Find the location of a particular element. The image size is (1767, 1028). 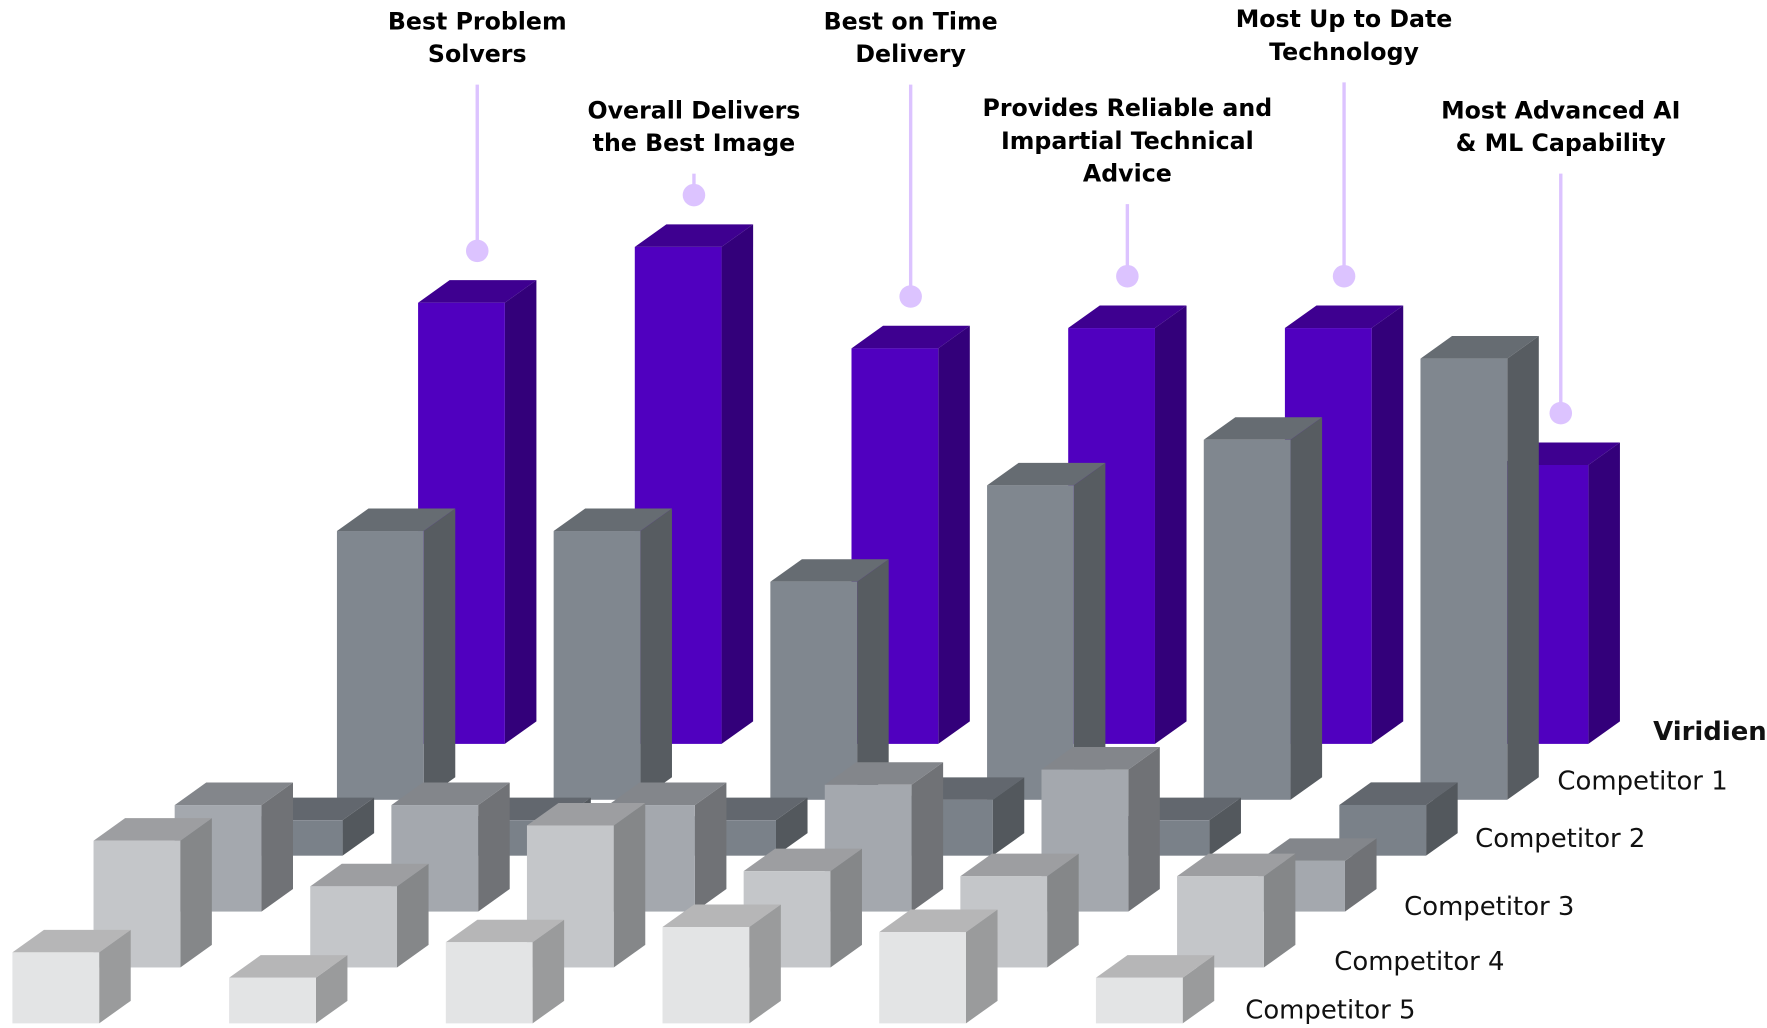

category-label-box: Overall Delivers the Best Image is located at coordinates (694, 127).